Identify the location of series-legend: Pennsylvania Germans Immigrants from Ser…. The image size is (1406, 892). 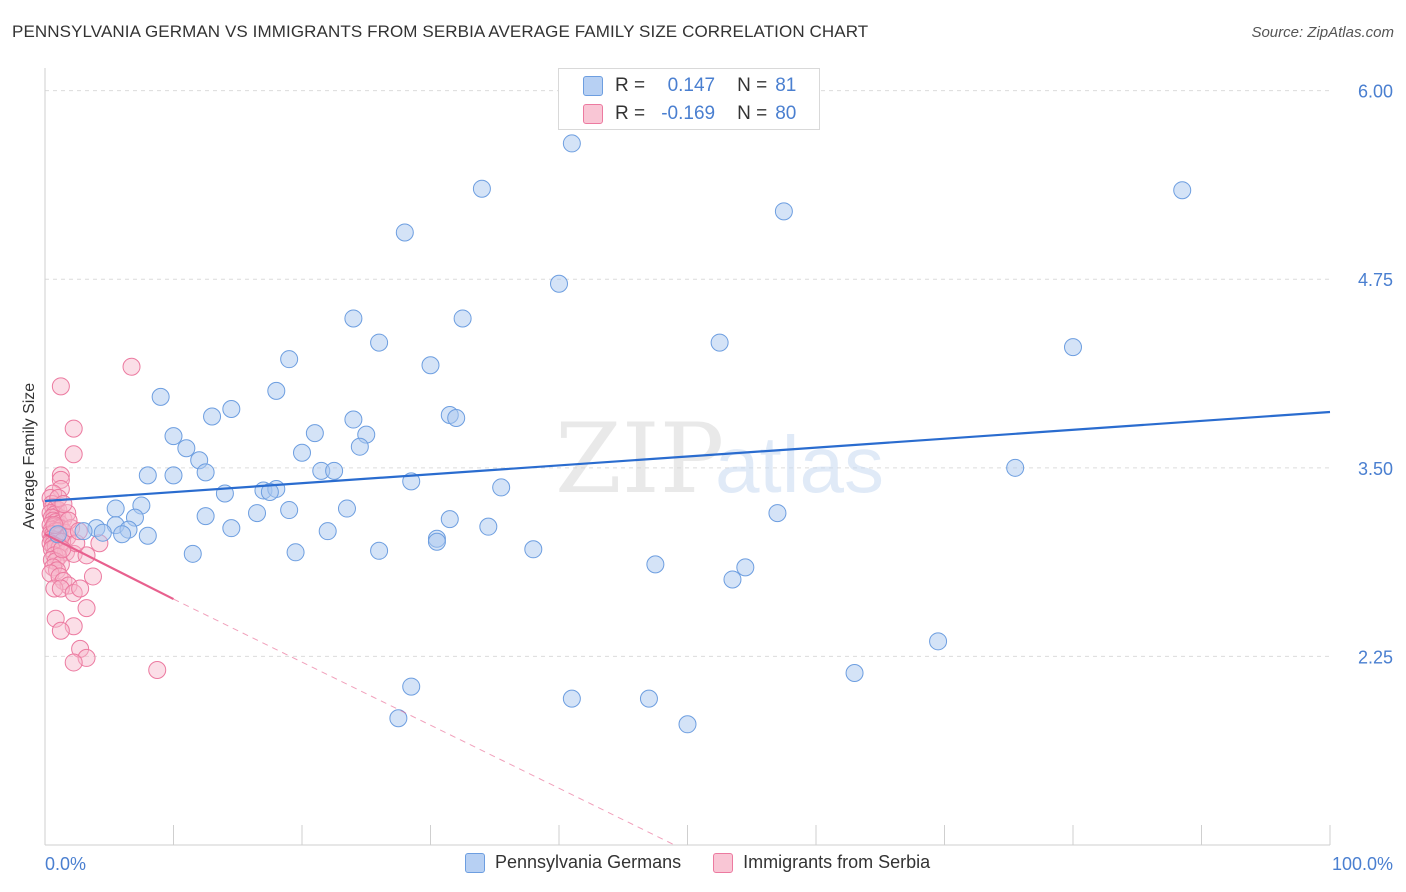
(713, 862).